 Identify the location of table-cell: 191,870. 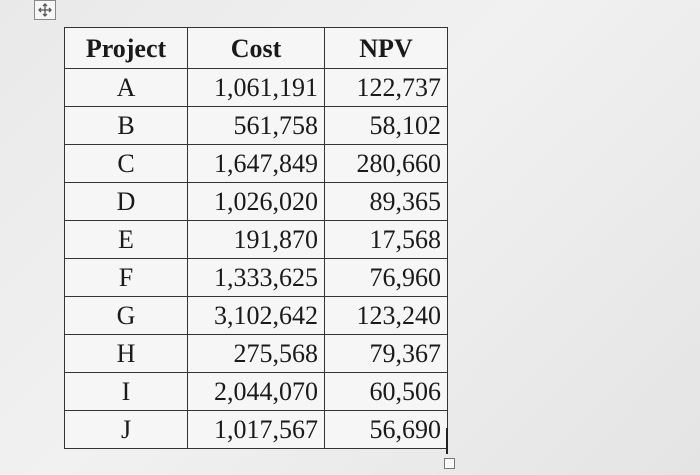
(256, 239).